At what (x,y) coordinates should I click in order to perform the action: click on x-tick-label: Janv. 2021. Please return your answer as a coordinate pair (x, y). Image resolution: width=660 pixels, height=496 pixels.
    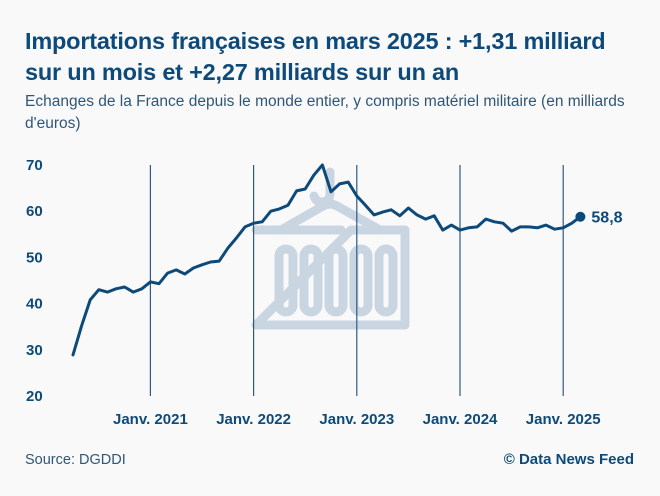
    Looking at the image, I should click on (150, 419).